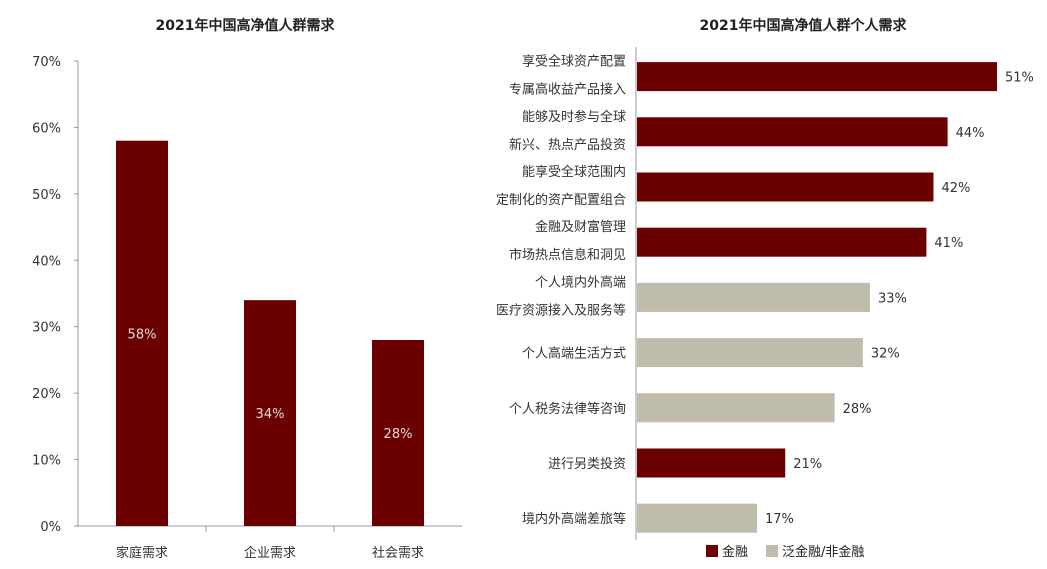 The height and width of the screenshot is (569, 1047). What do you see at coordinates (885, 354) in the screenshot?
I see `right-bar-value-label: 32%` at bounding box center [885, 354].